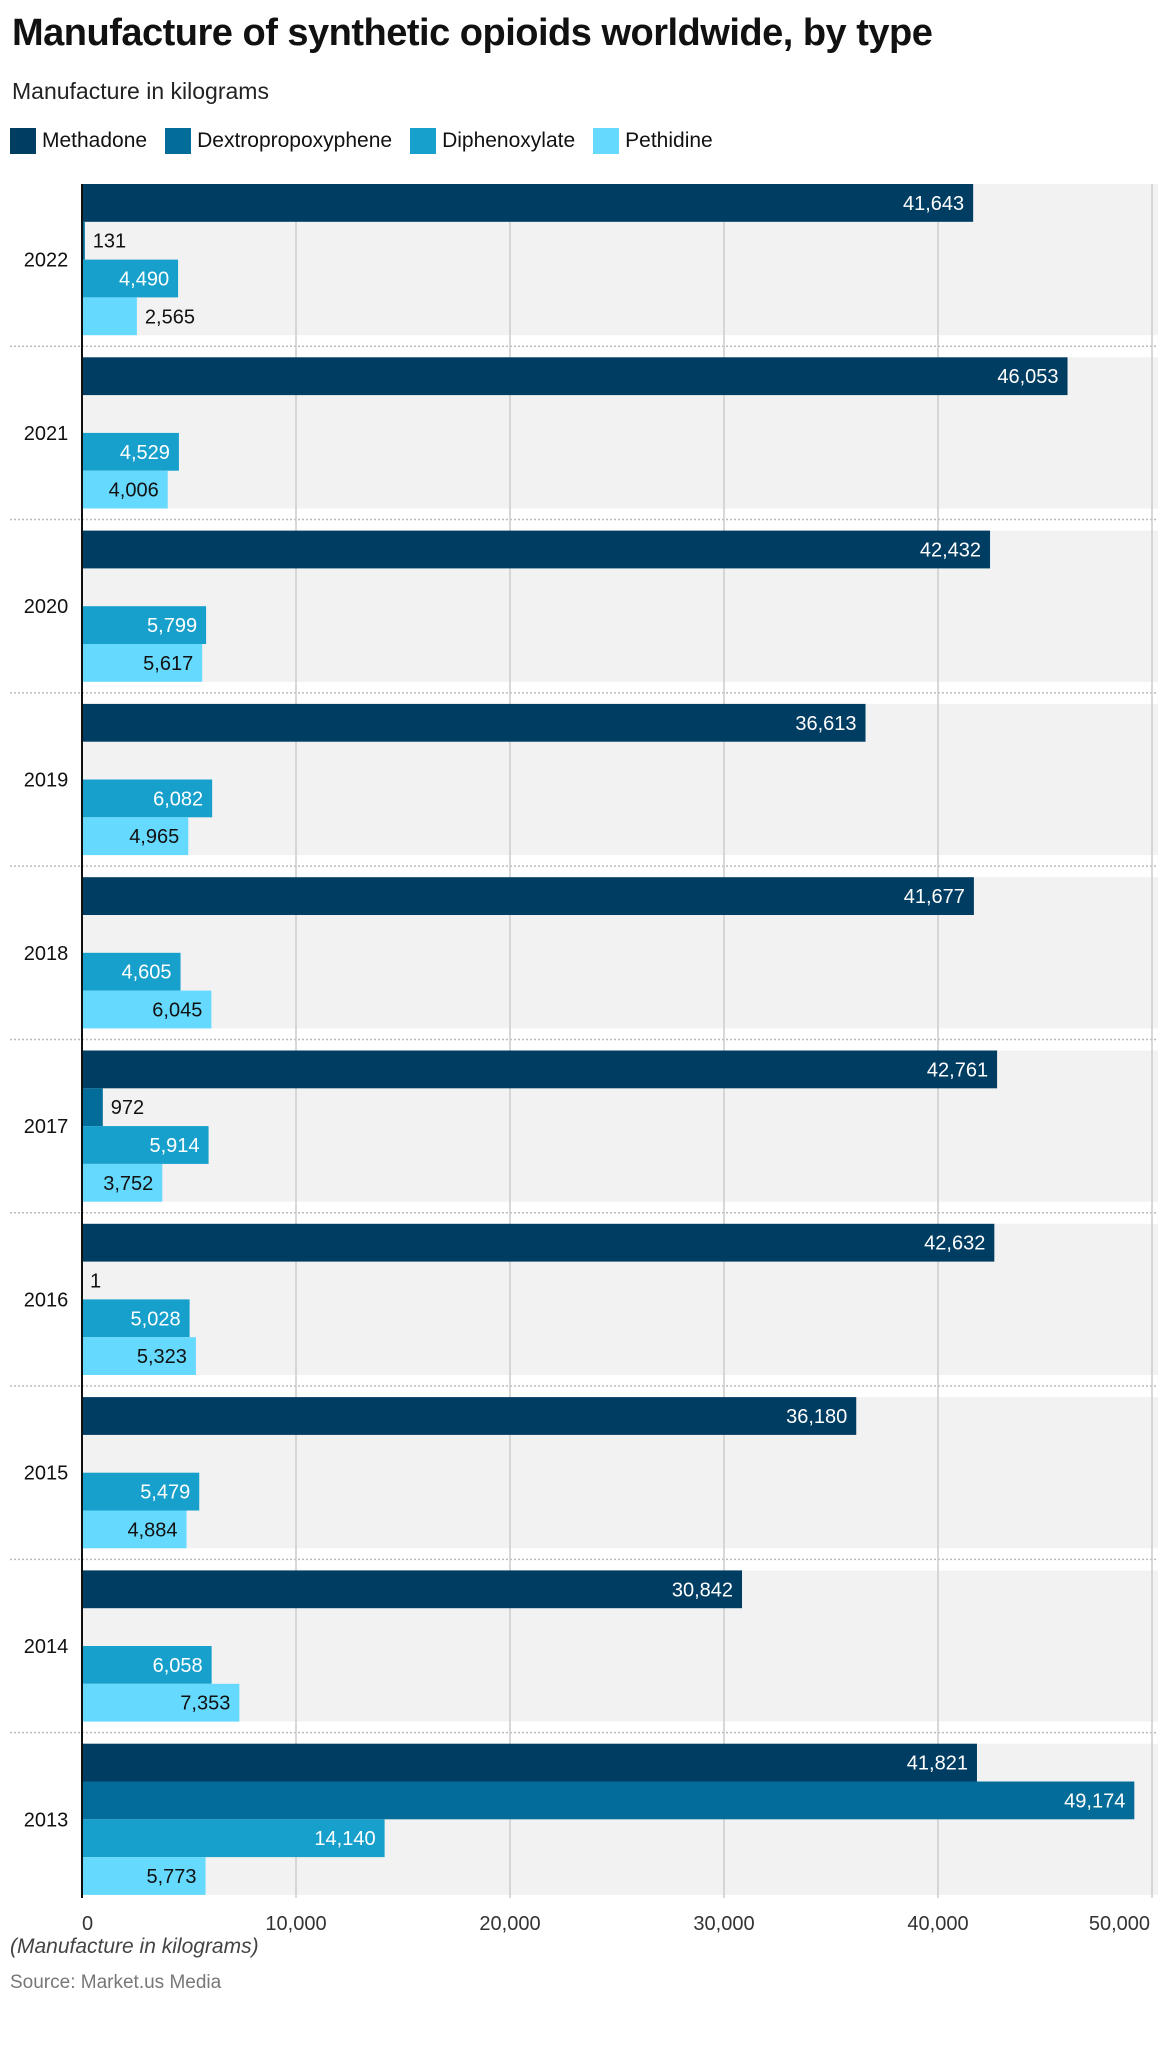  Describe the element at coordinates (162, 1357) in the screenshot. I see `data-label: 5,323` at that location.